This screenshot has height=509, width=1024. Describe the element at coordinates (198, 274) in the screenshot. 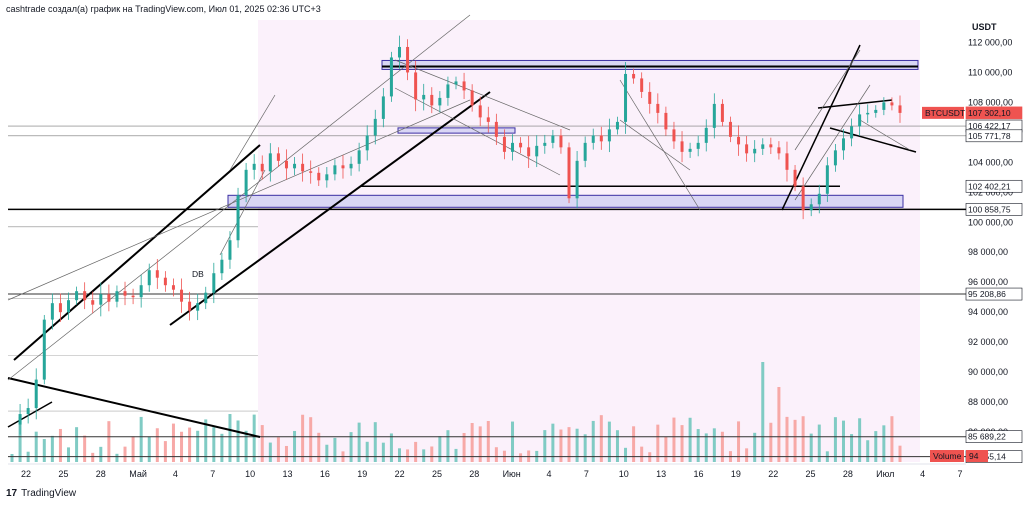

I see `db-annotation: DB` at that location.